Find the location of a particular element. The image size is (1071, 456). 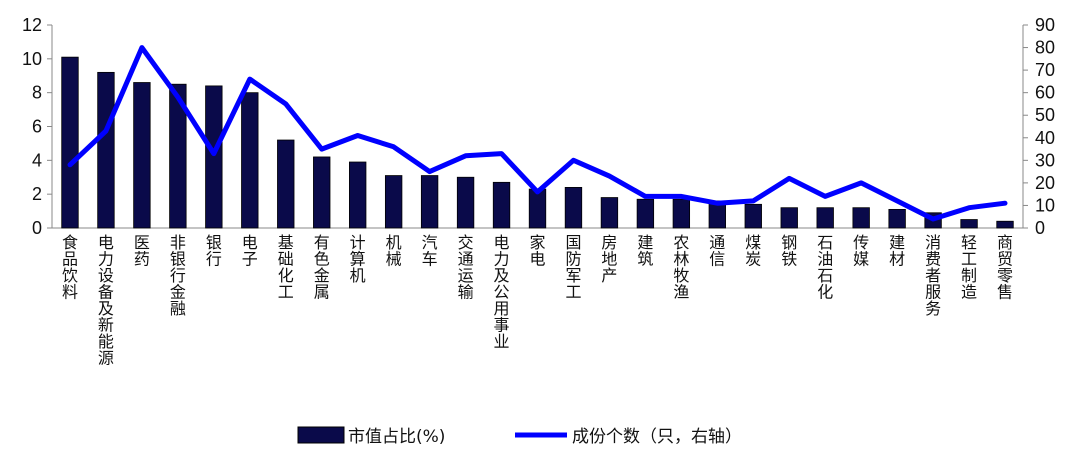

category-label: 基础化工 is located at coordinates (286, 267).